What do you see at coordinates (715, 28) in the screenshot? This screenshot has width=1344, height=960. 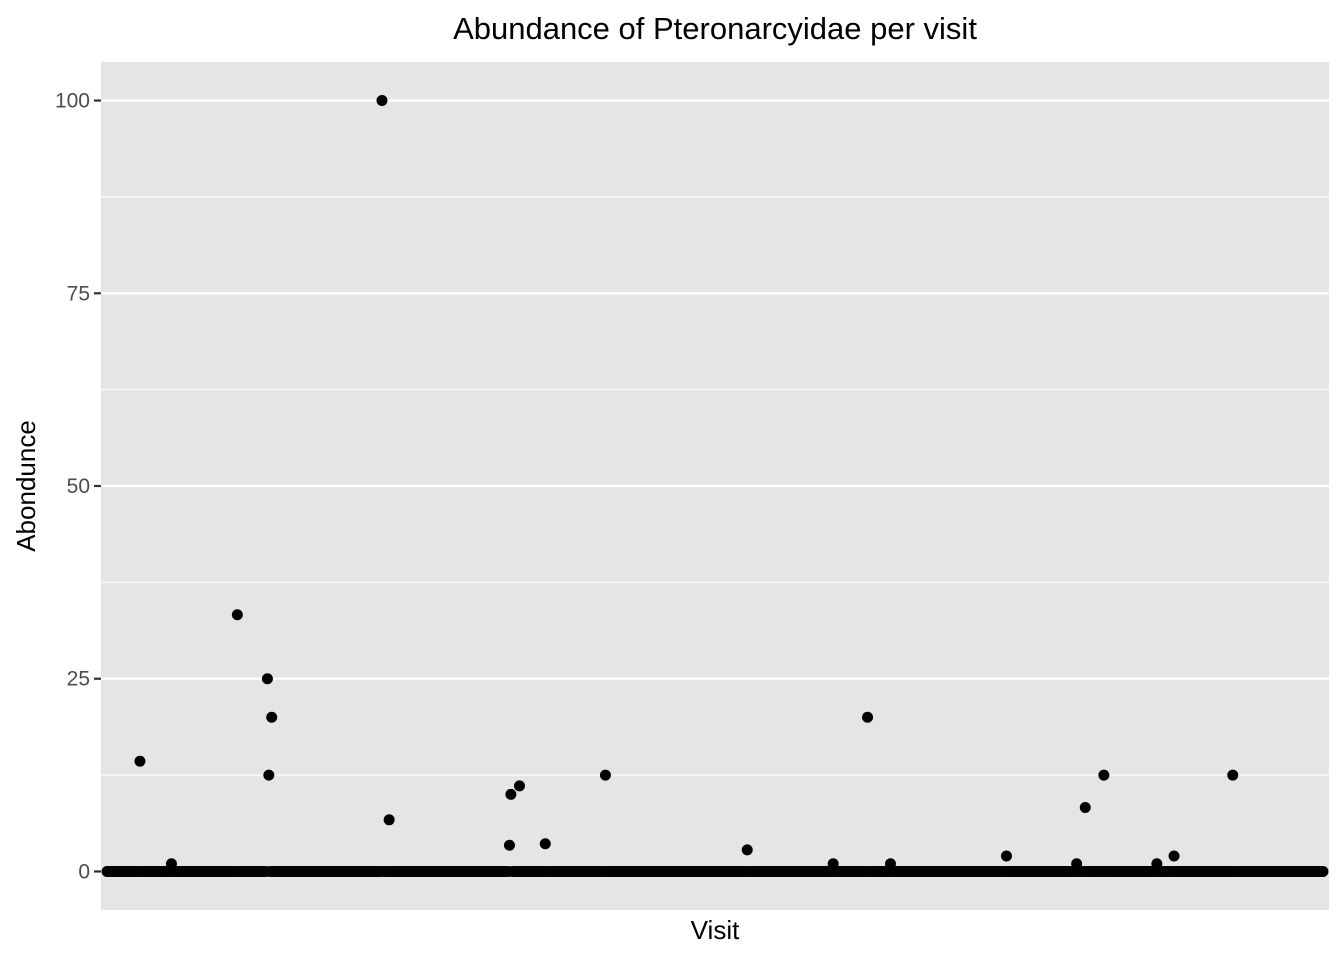 I see `chart-title: Abundance of Pteronarcyidae per visit` at bounding box center [715, 28].